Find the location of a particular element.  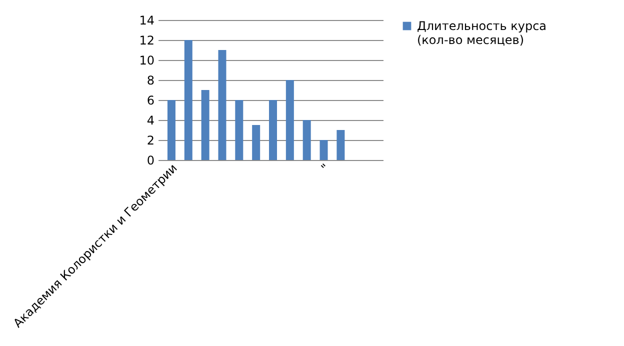

y-tick-label: 8 is located at coordinates (150, 81).